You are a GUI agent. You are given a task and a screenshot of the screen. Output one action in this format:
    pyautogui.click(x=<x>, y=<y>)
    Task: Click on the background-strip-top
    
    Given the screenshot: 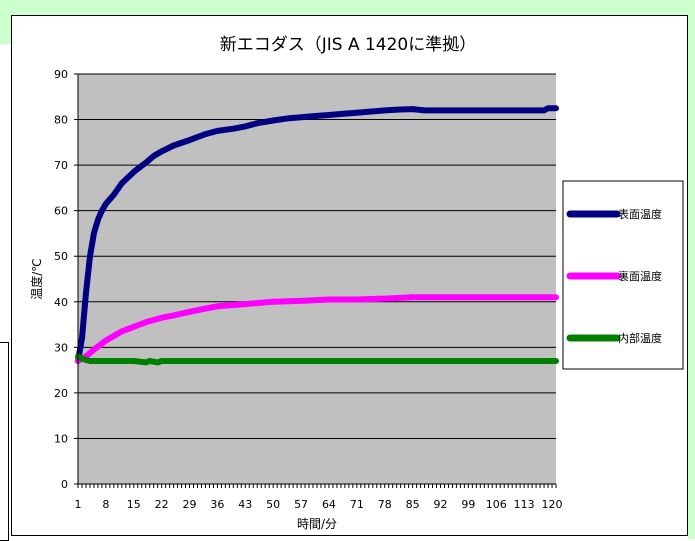 What is the action you would take?
    pyautogui.click(x=347, y=9)
    